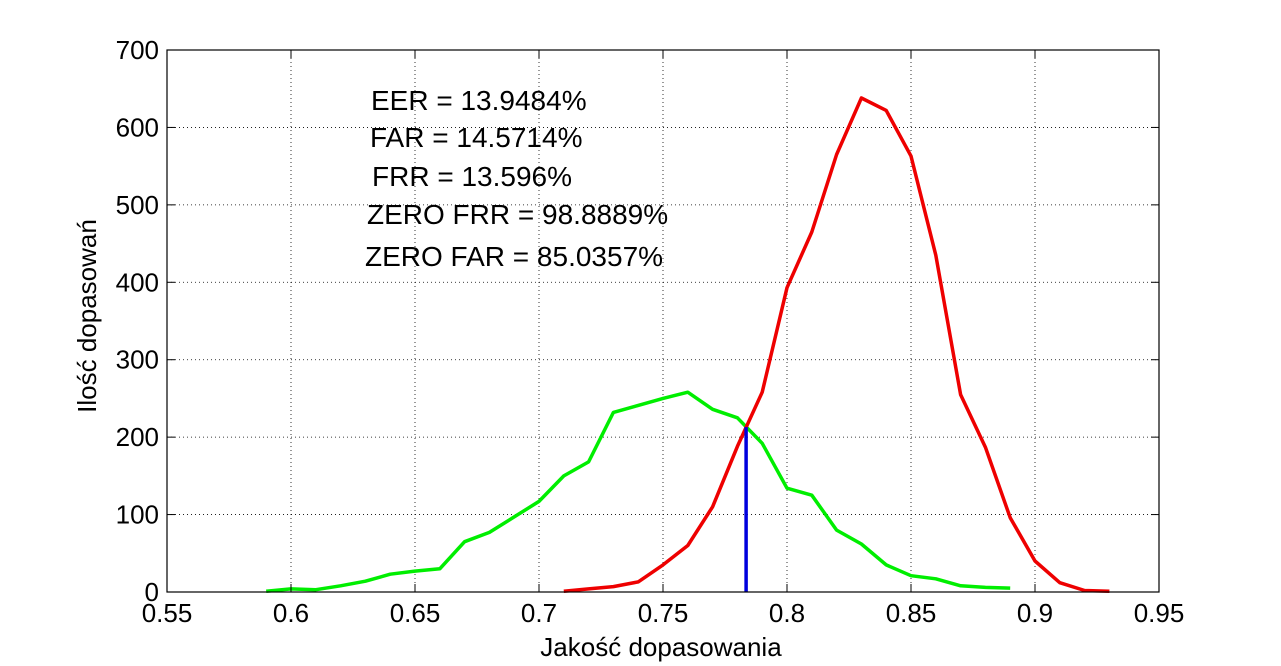  I want to click on annotation-text: EER = 13.9484%, so click(479, 100).